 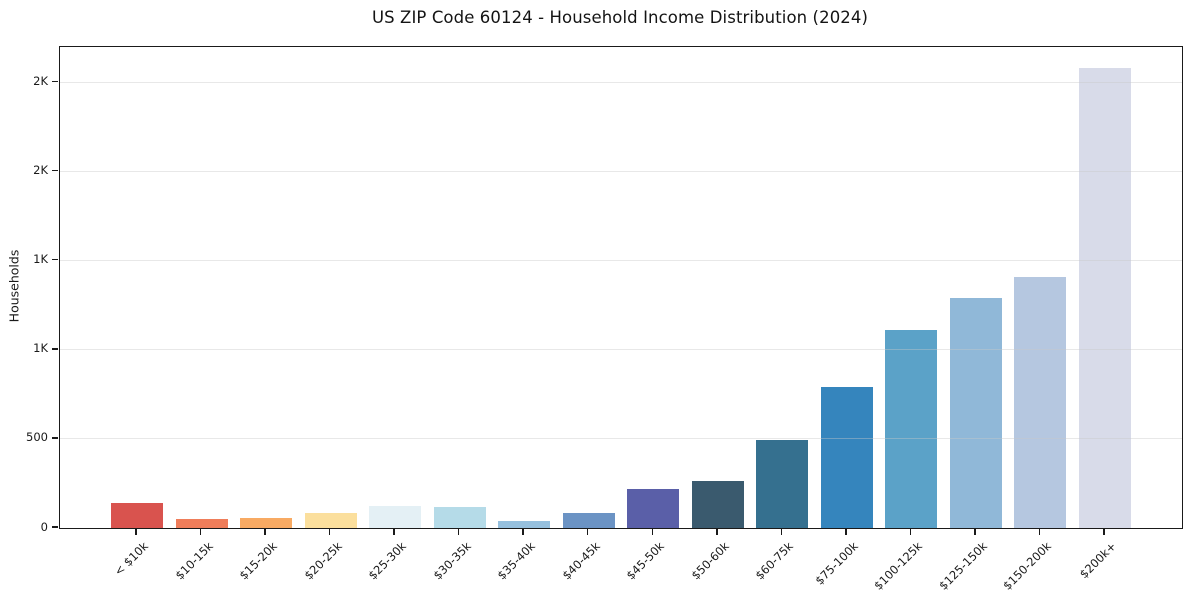 I want to click on x-tick-label: < $10k, so click(x=131, y=559).